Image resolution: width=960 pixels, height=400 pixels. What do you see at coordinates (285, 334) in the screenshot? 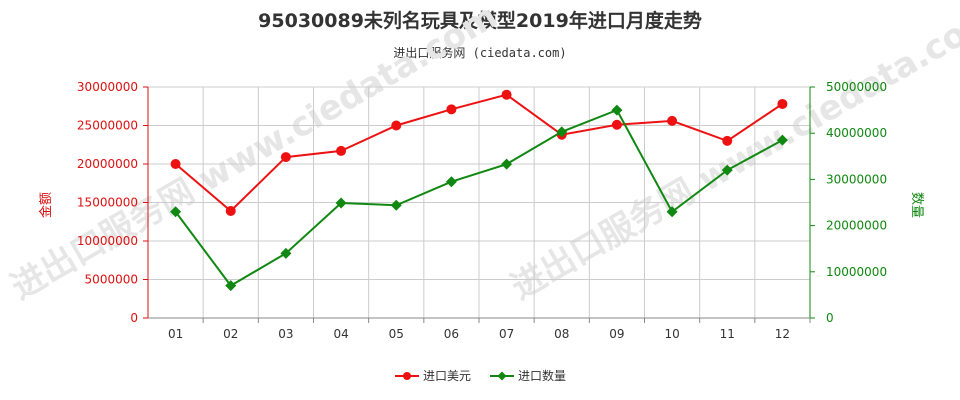
I see `x-tick-label: 03` at bounding box center [285, 334].